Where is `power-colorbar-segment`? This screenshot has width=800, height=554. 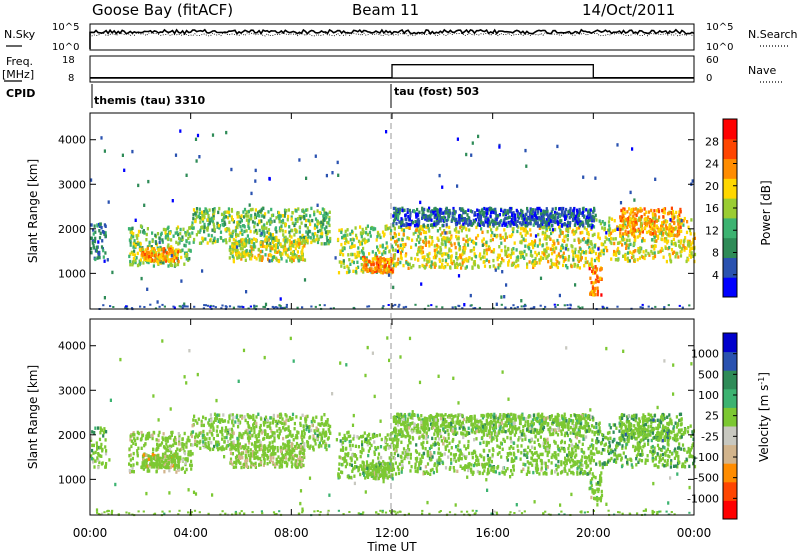
power-colorbar-segment is located at coordinates (730, 267).